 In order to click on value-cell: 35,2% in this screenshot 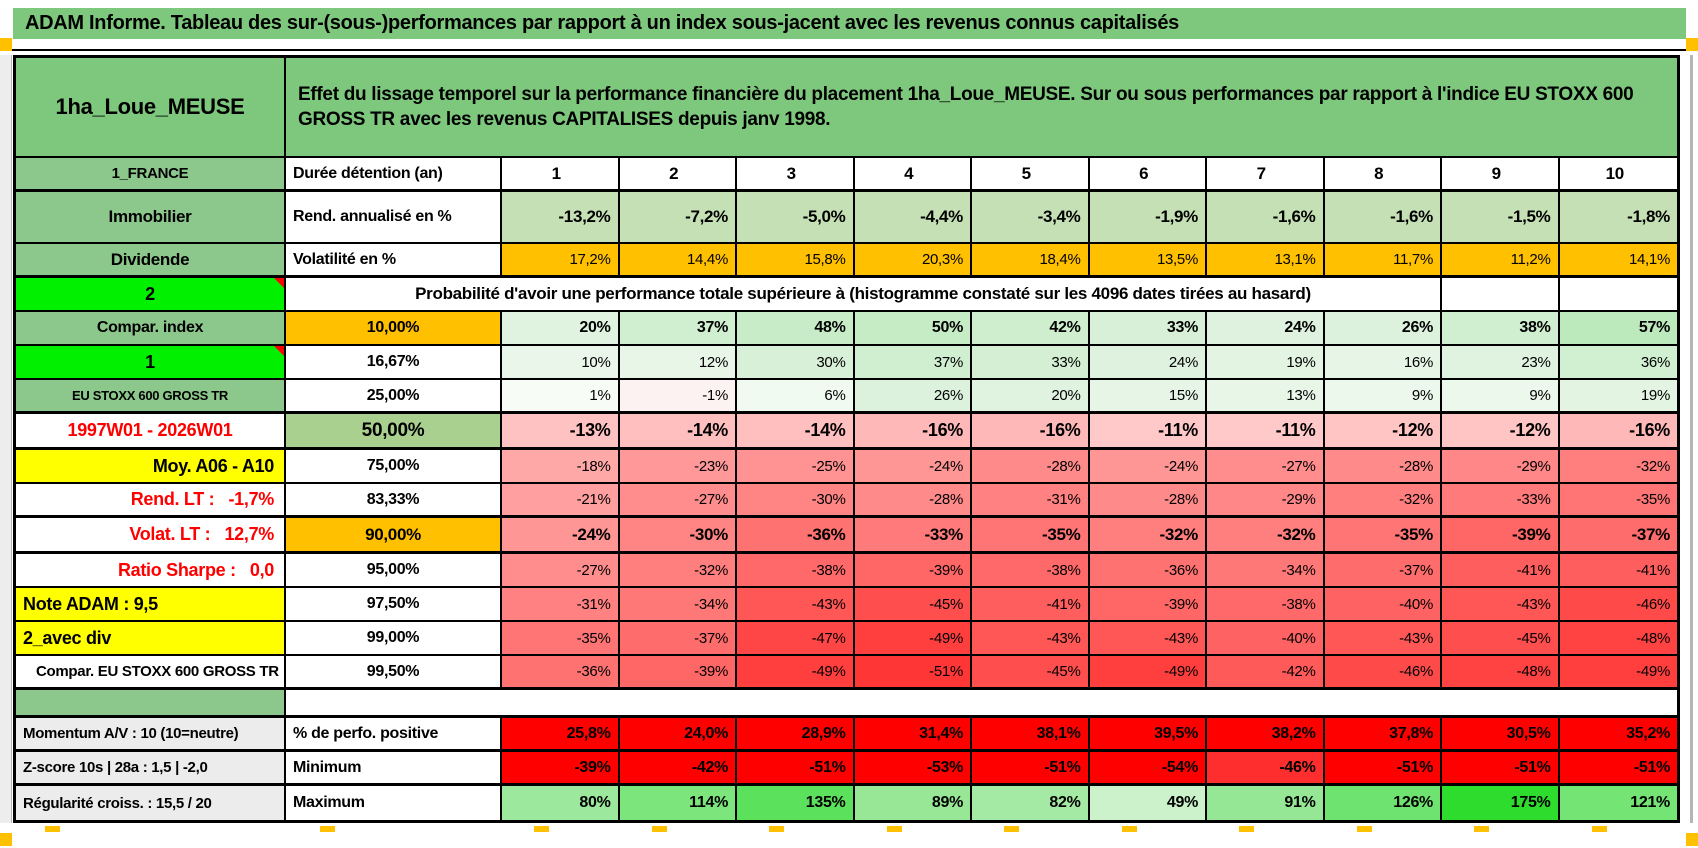, I will do `click(1618, 733)`.